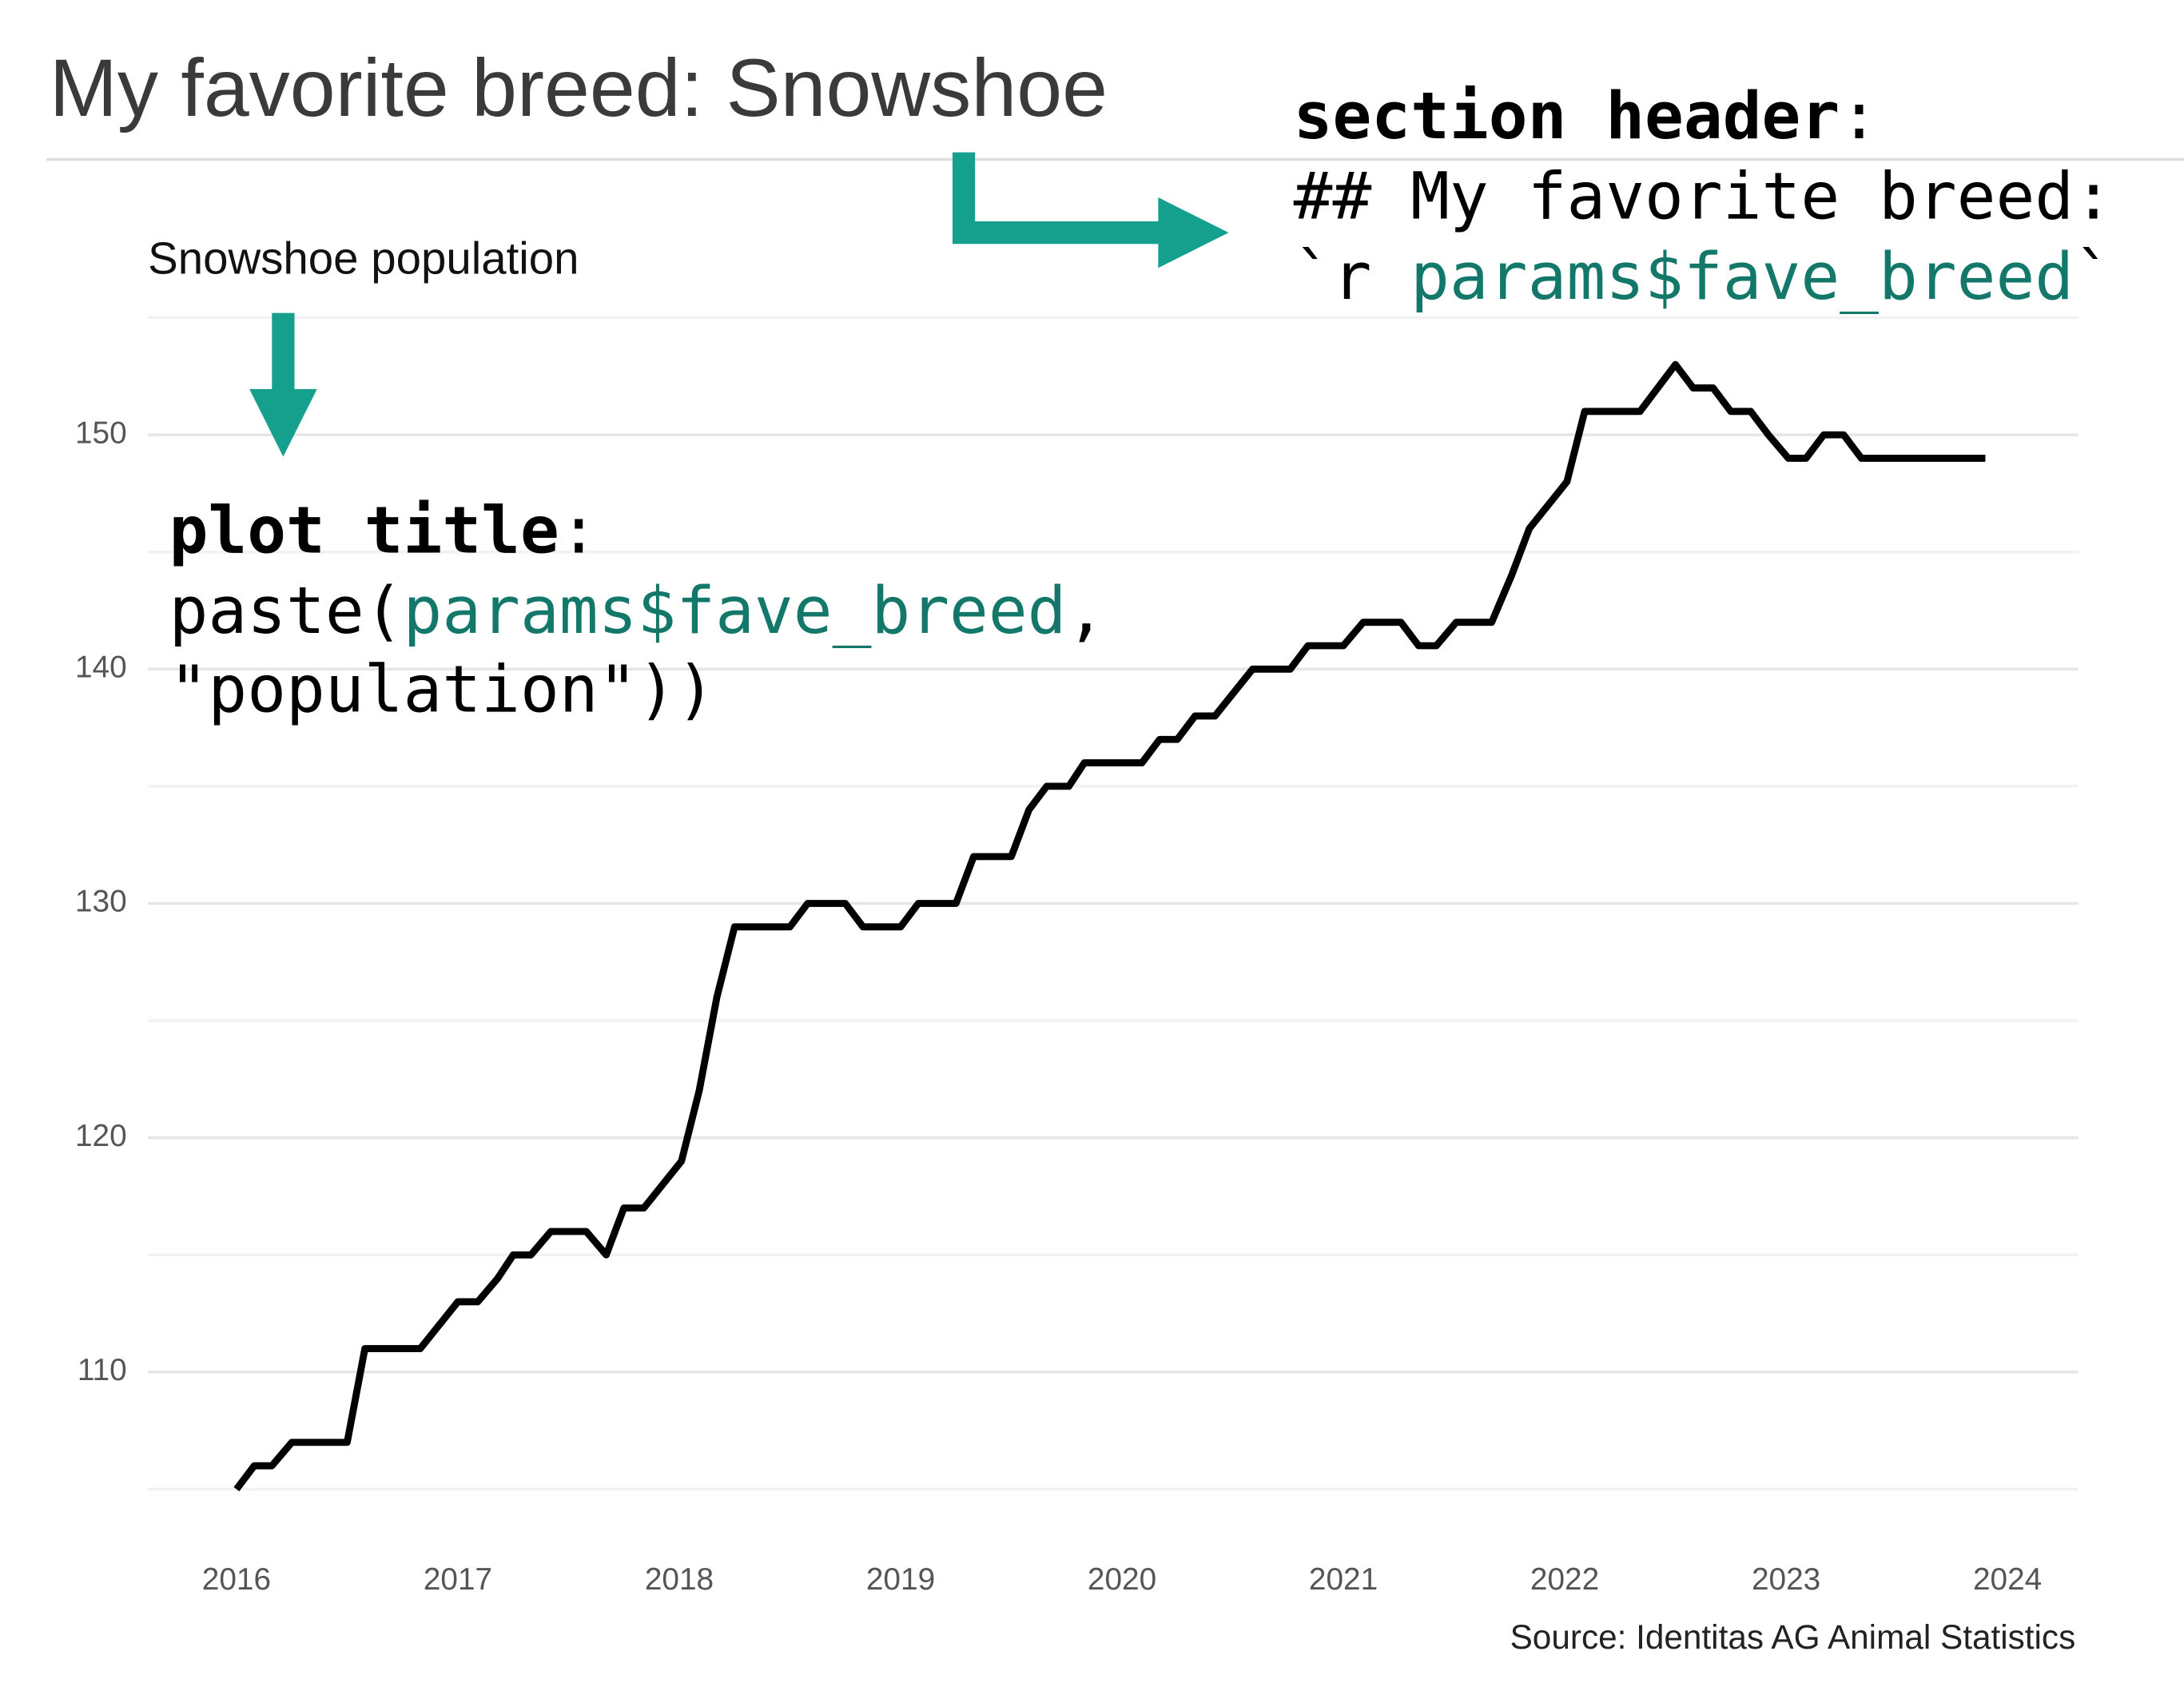 The width and height of the screenshot is (2184, 1687). I want to click on annotation-code: `r params$fave_breed`, so click(1703, 277).